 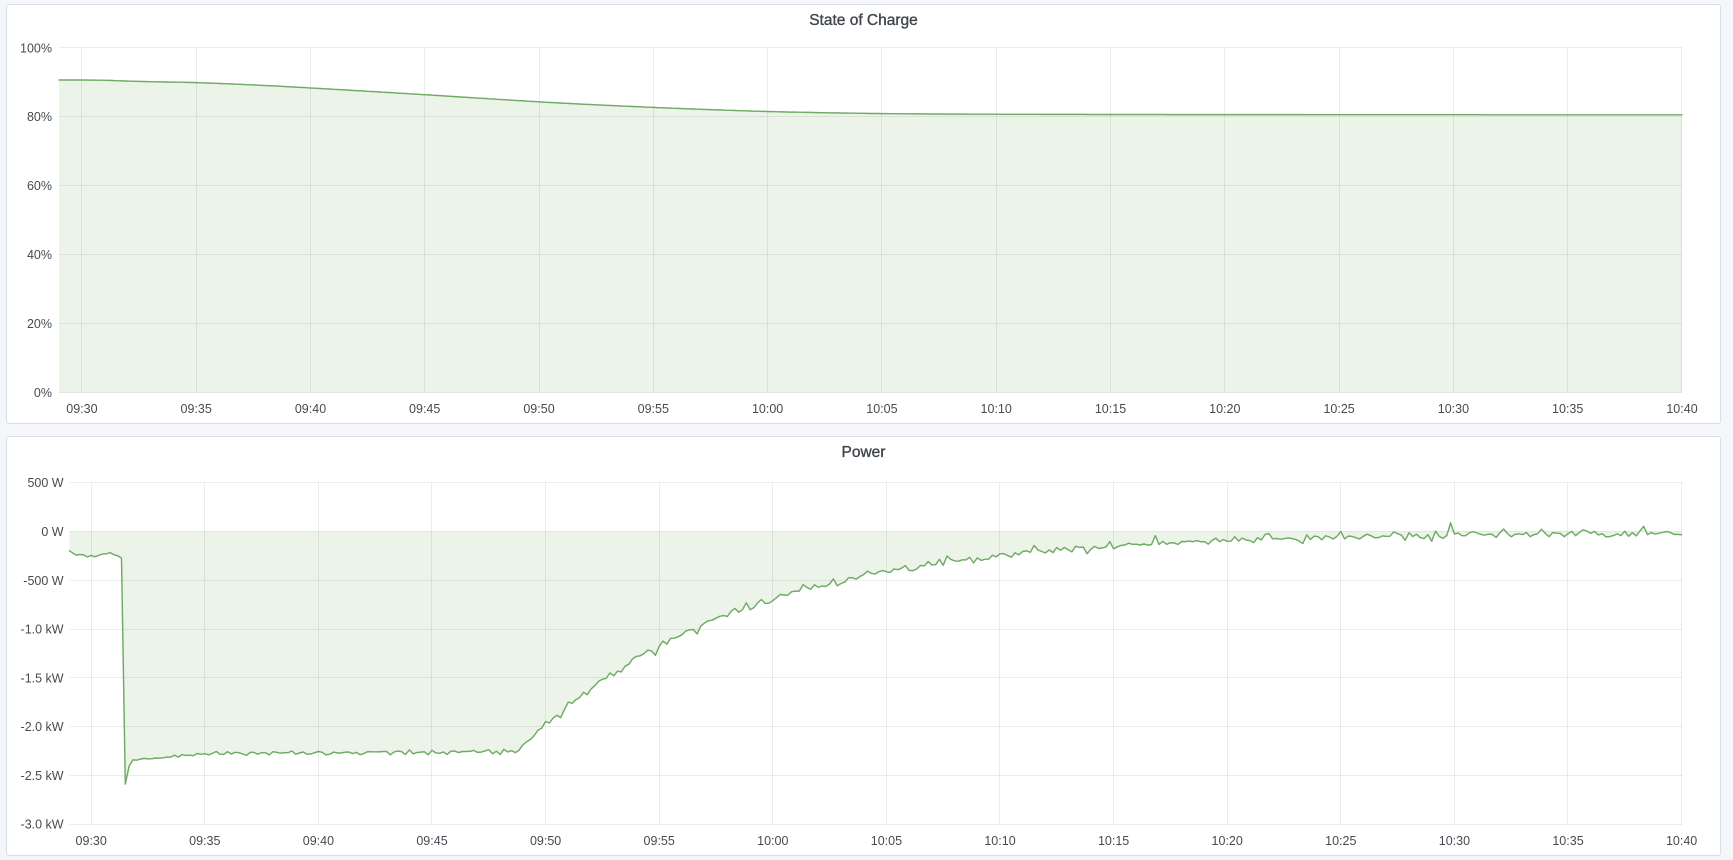 I want to click on svg-text: 0 W, so click(x=52, y=532).